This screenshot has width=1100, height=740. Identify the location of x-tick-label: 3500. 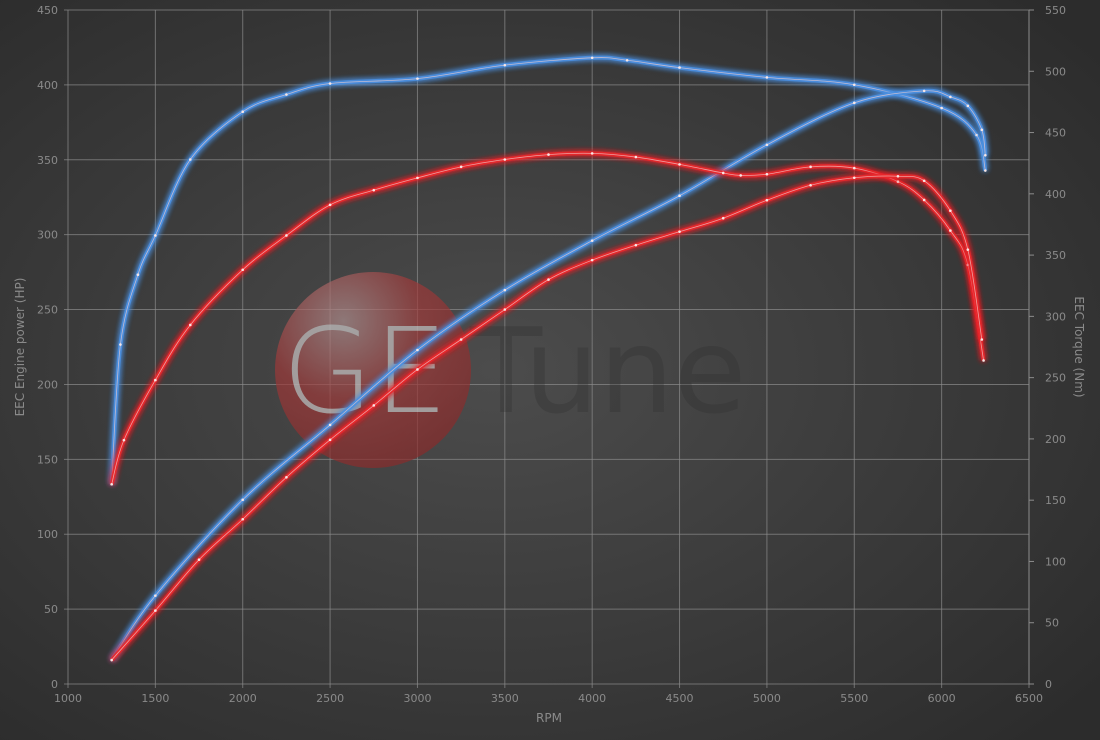
(505, 698).